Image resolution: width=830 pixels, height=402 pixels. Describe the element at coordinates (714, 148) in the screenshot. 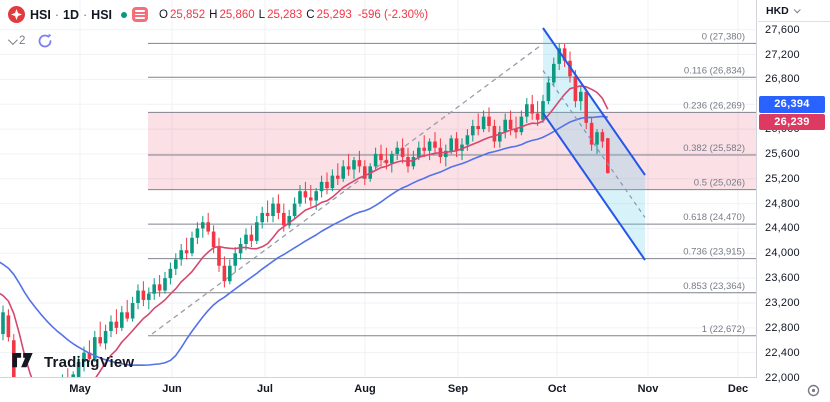

I see `svg-text: 0.382 (25,582)` at that location.